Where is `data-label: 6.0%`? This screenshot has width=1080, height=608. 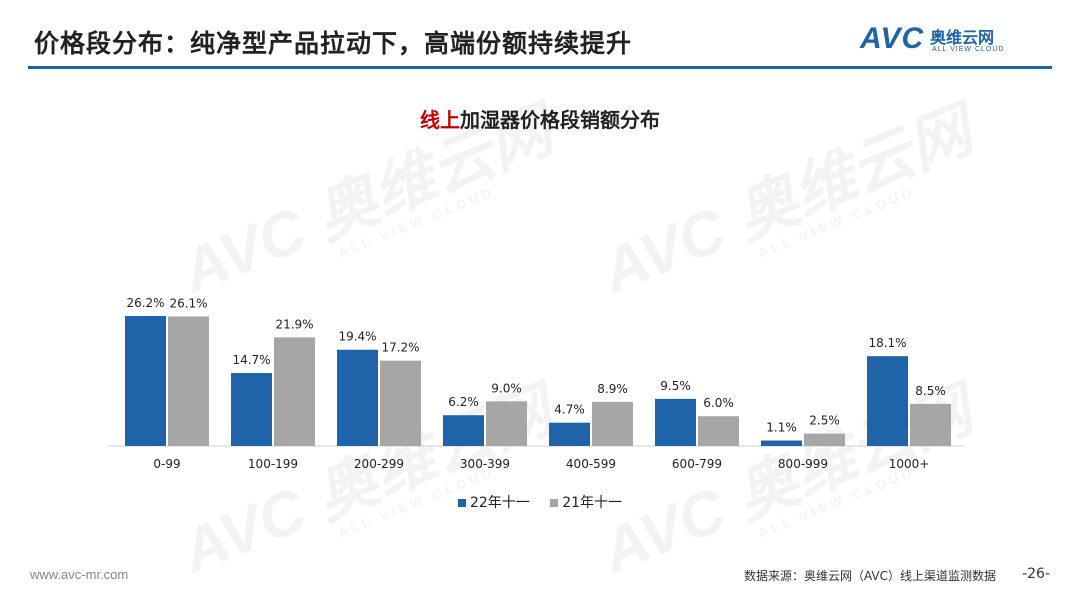 data-label: 6.0% is located at coordinates (718, 403).